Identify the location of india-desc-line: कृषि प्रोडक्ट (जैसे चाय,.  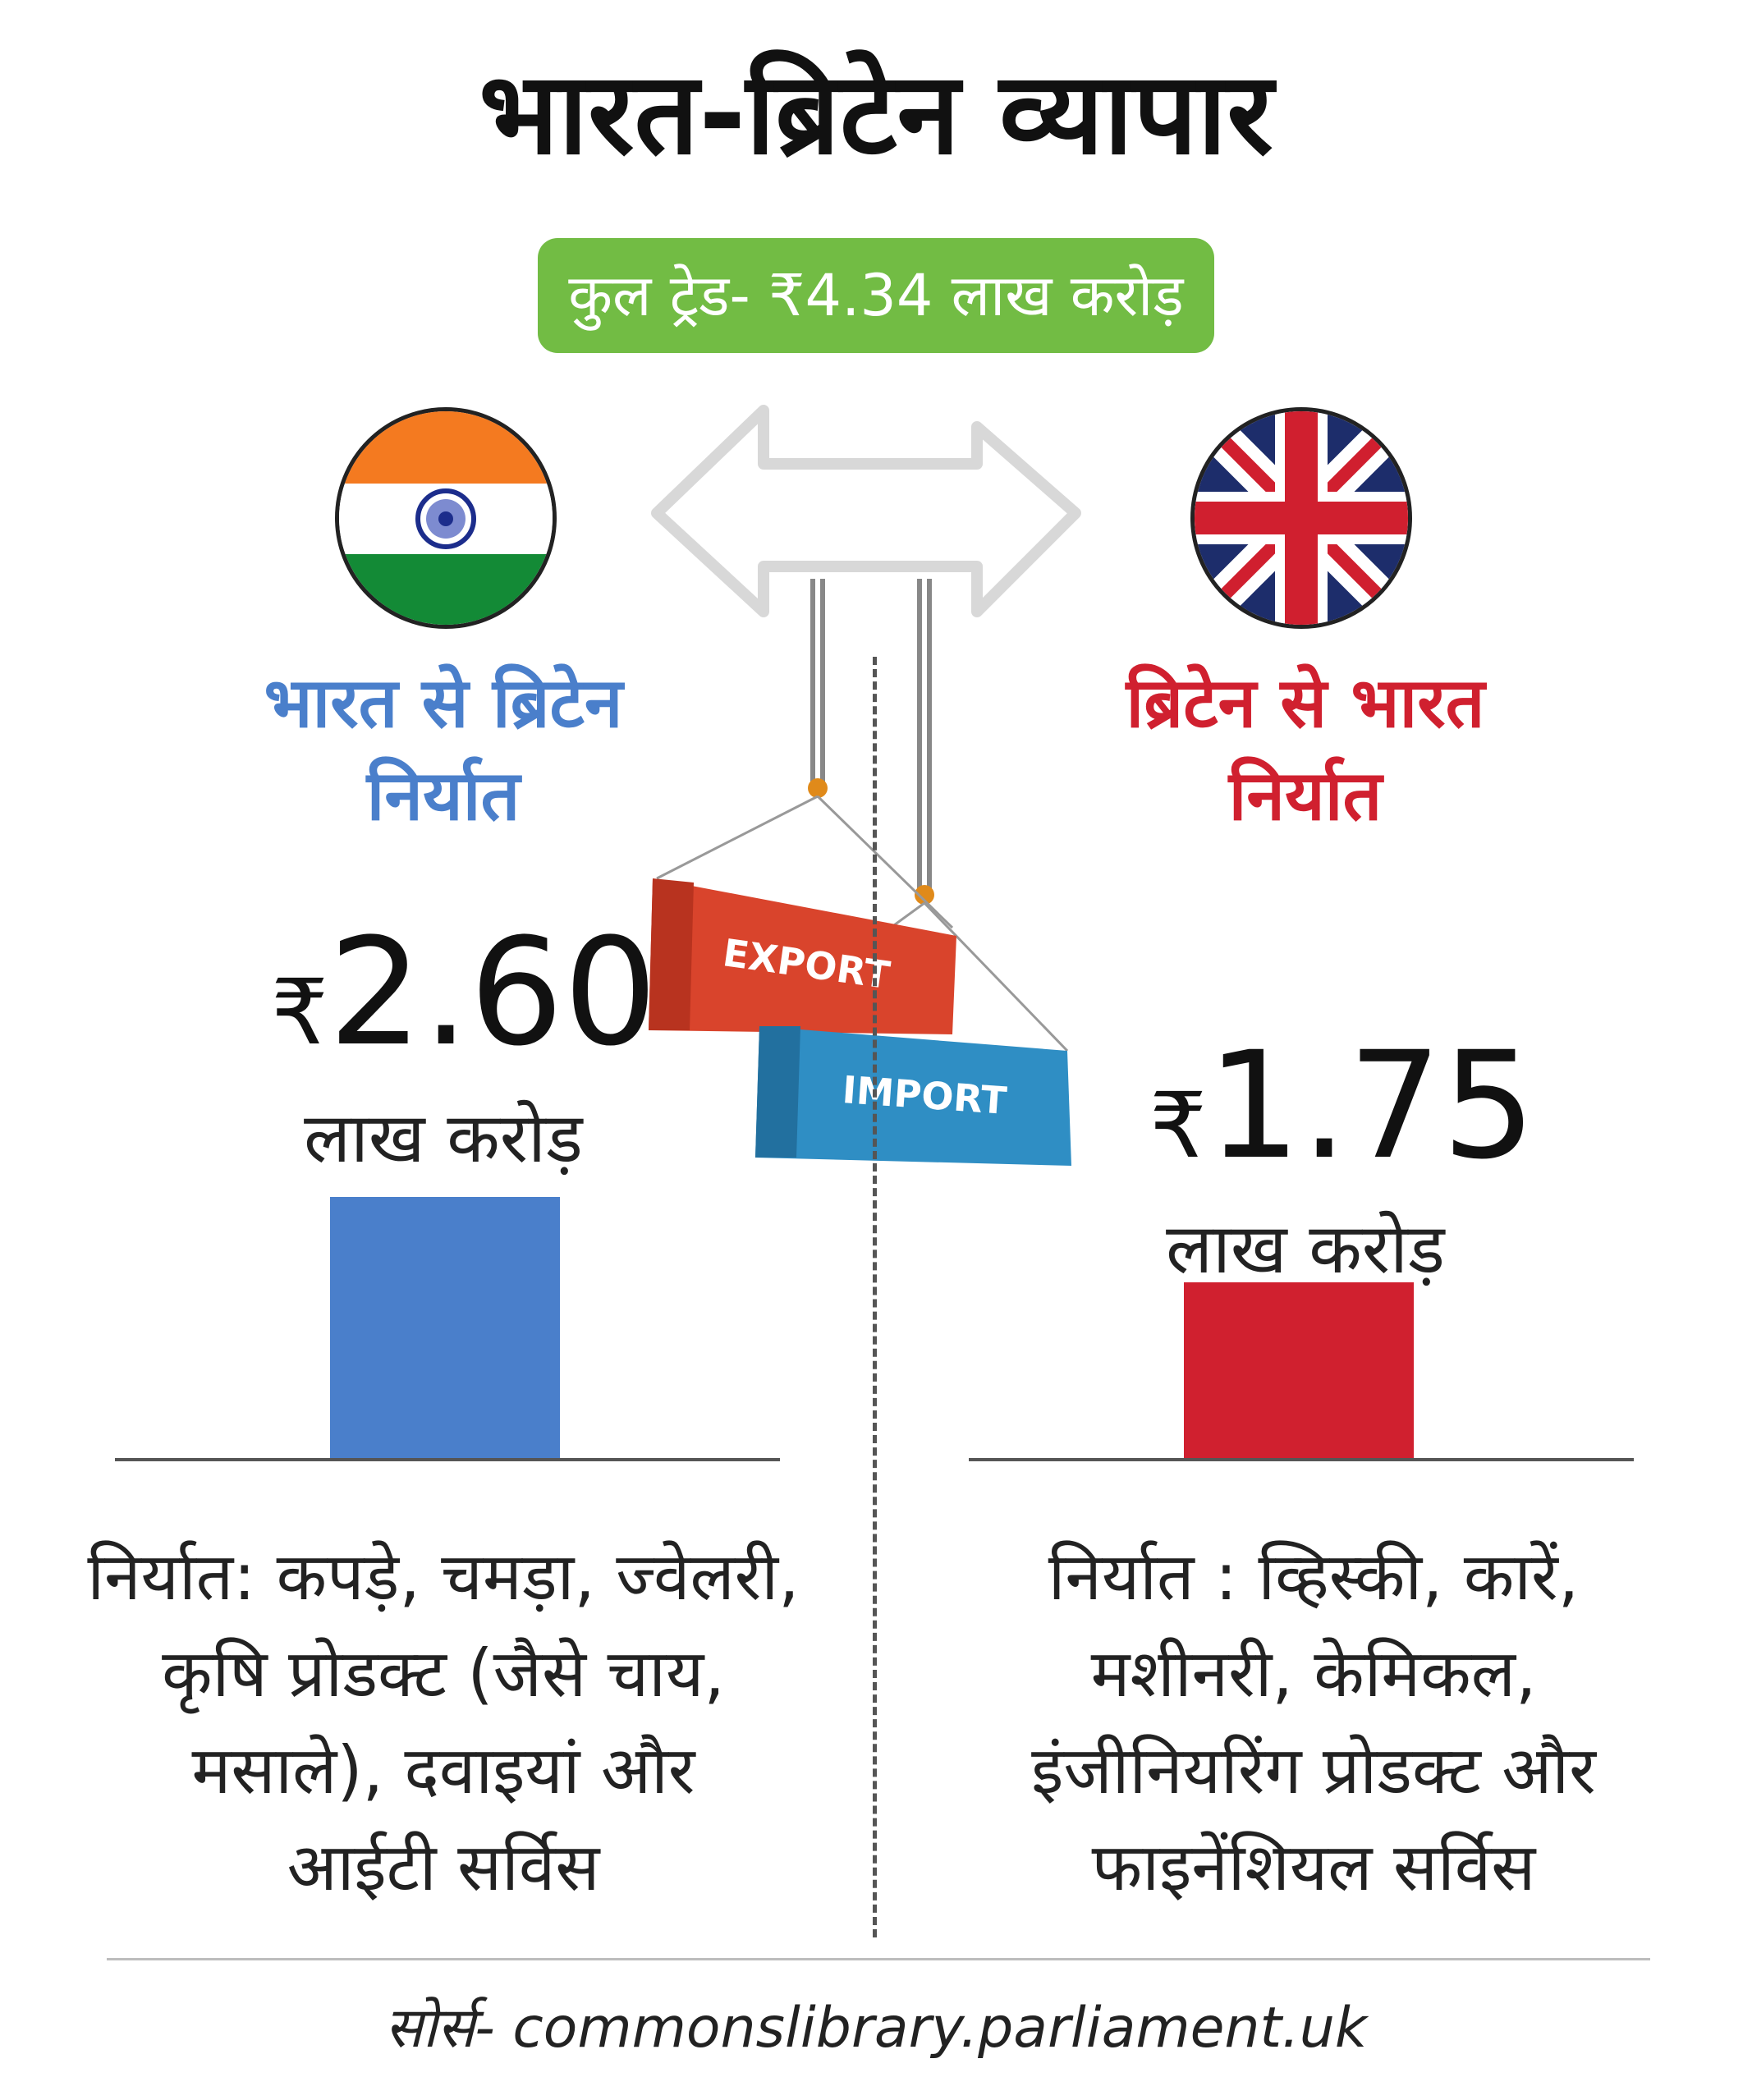
(443, 1673).